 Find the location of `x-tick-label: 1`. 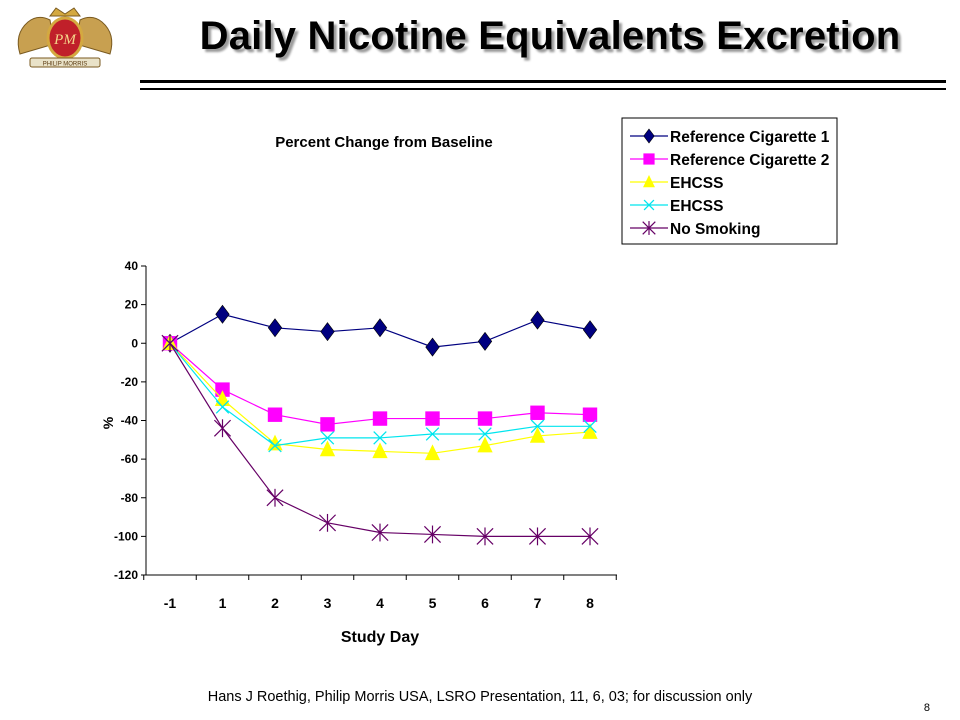

x-tick-label: 1 is located at coordinates (223, 603).